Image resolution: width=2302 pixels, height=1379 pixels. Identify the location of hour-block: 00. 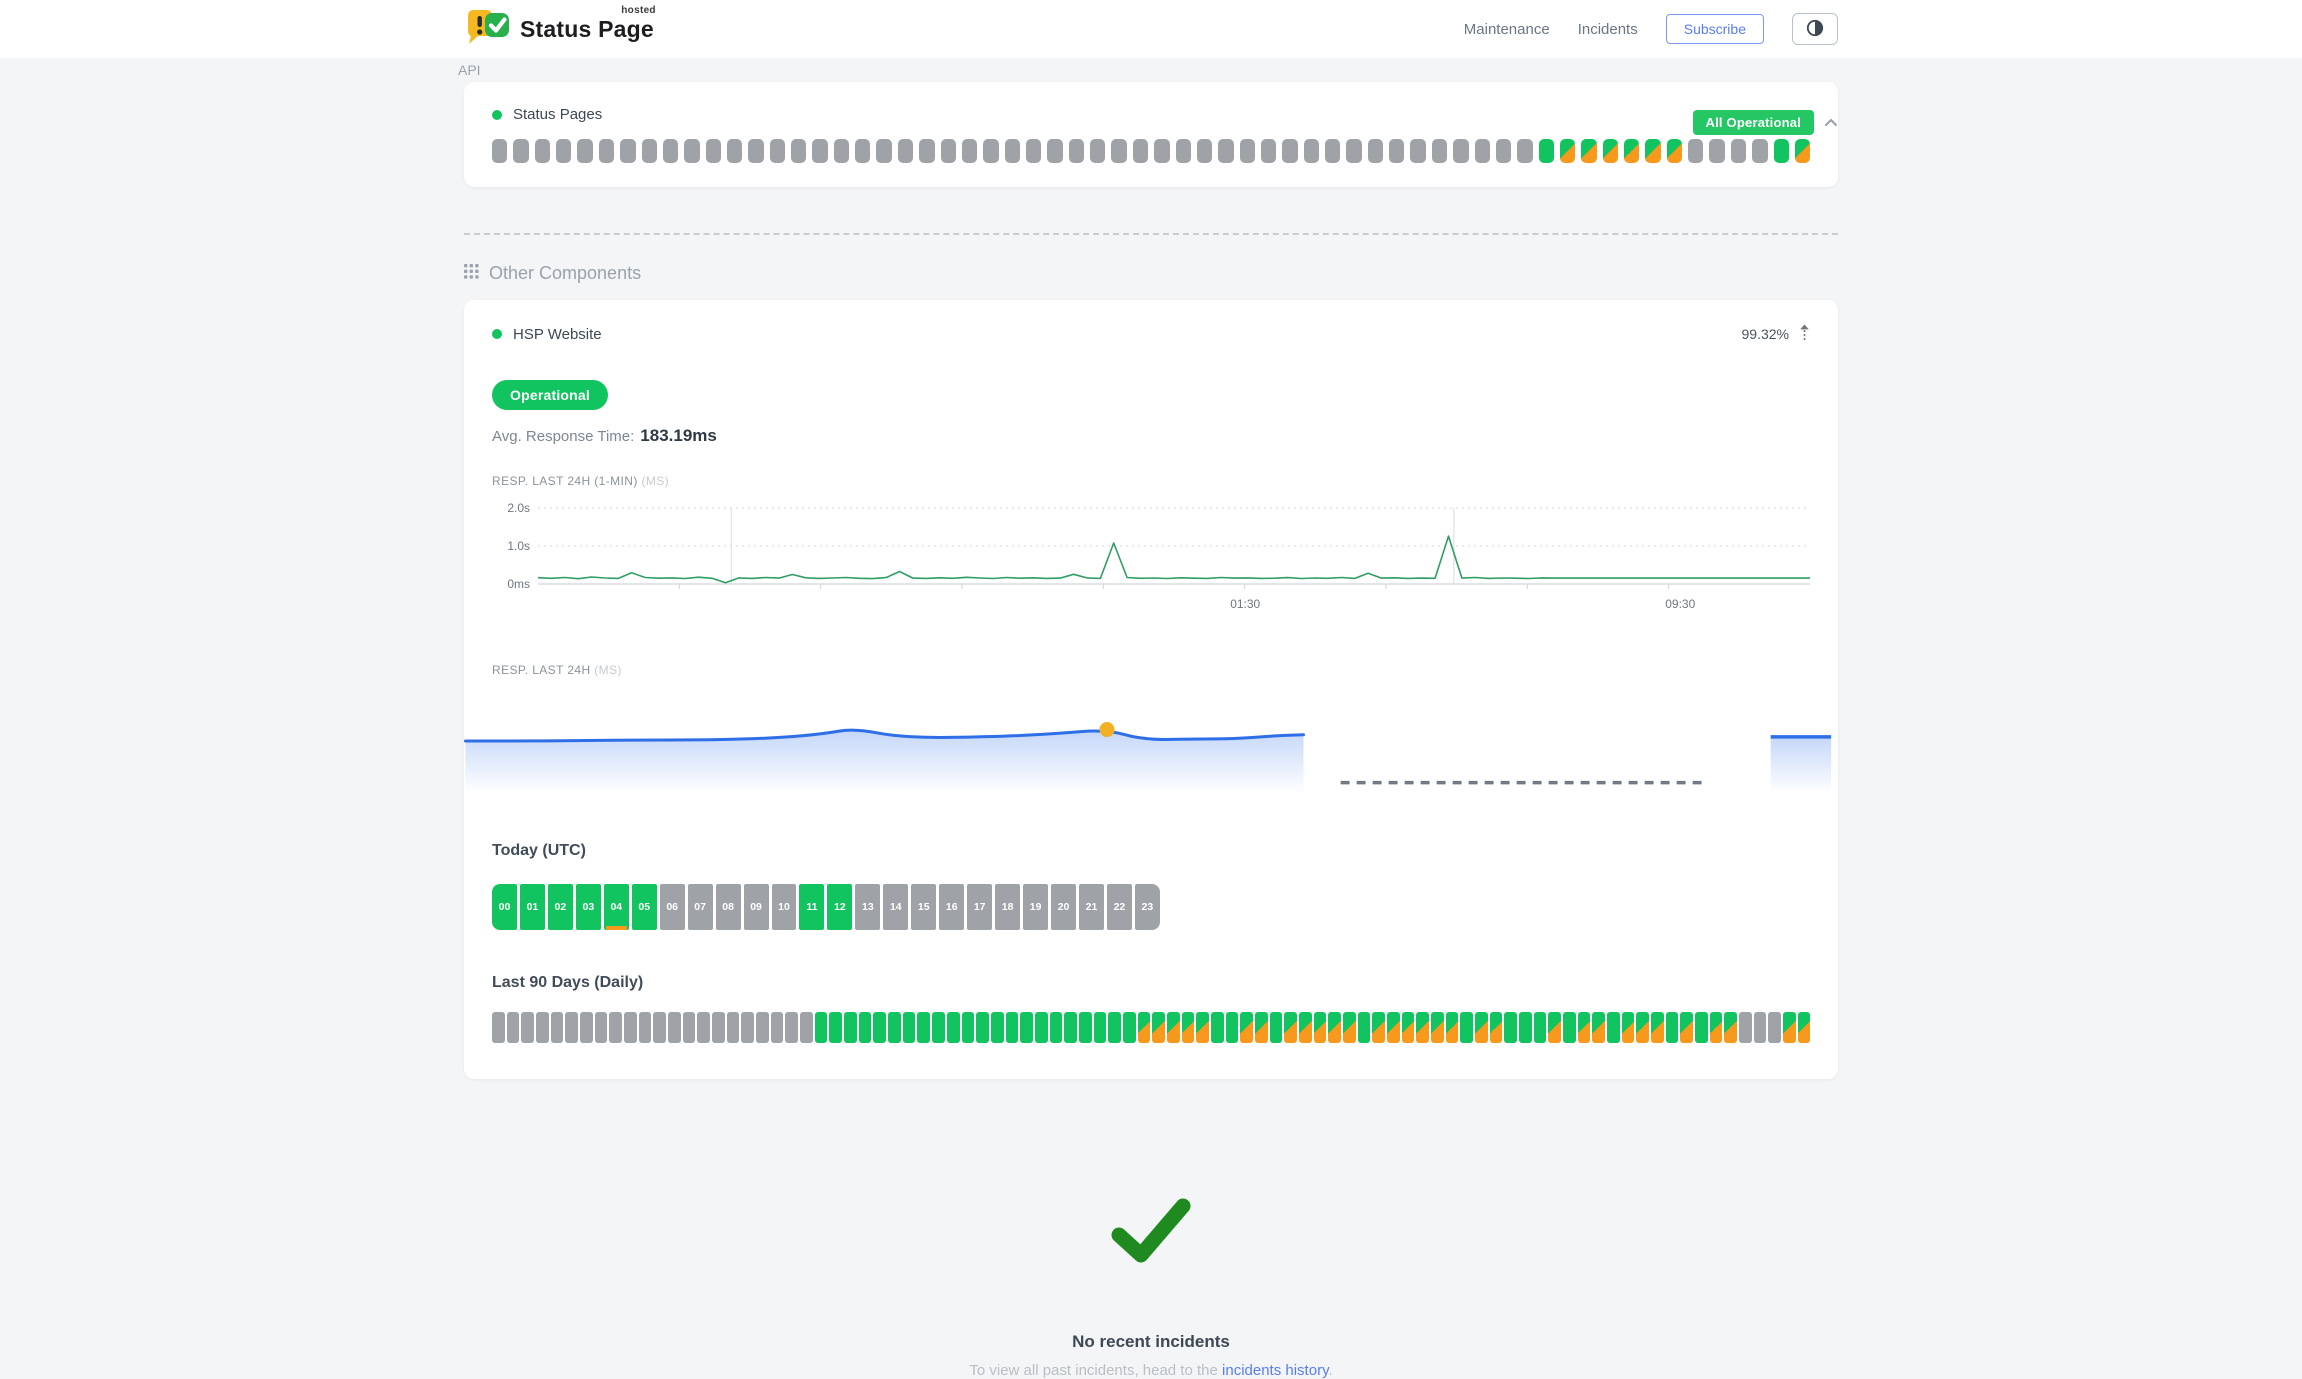
(504, 907).